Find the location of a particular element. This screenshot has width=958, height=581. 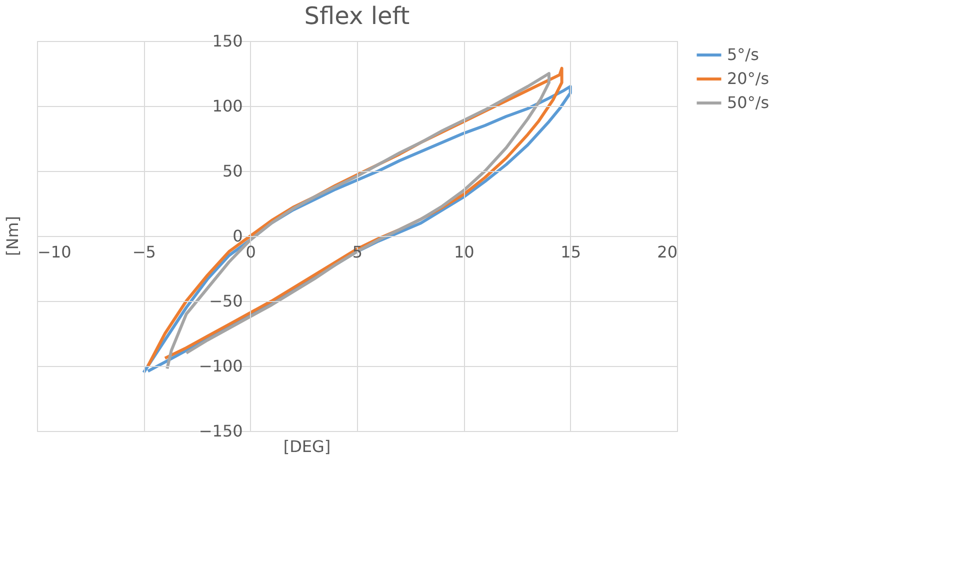

y-tick-label: 0 is located at coordinates (237, 236).